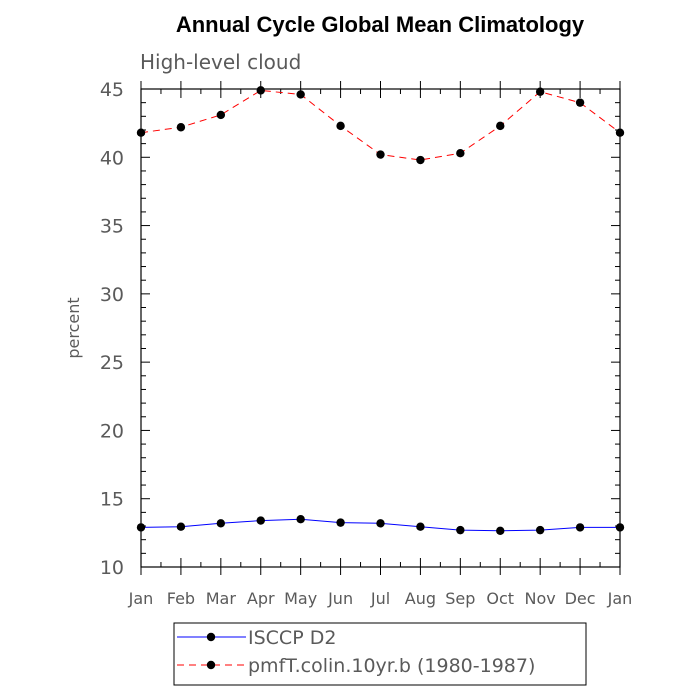 The height and width of the screenshot is (700, 700). I want to click on series-line, so click(380, 125).